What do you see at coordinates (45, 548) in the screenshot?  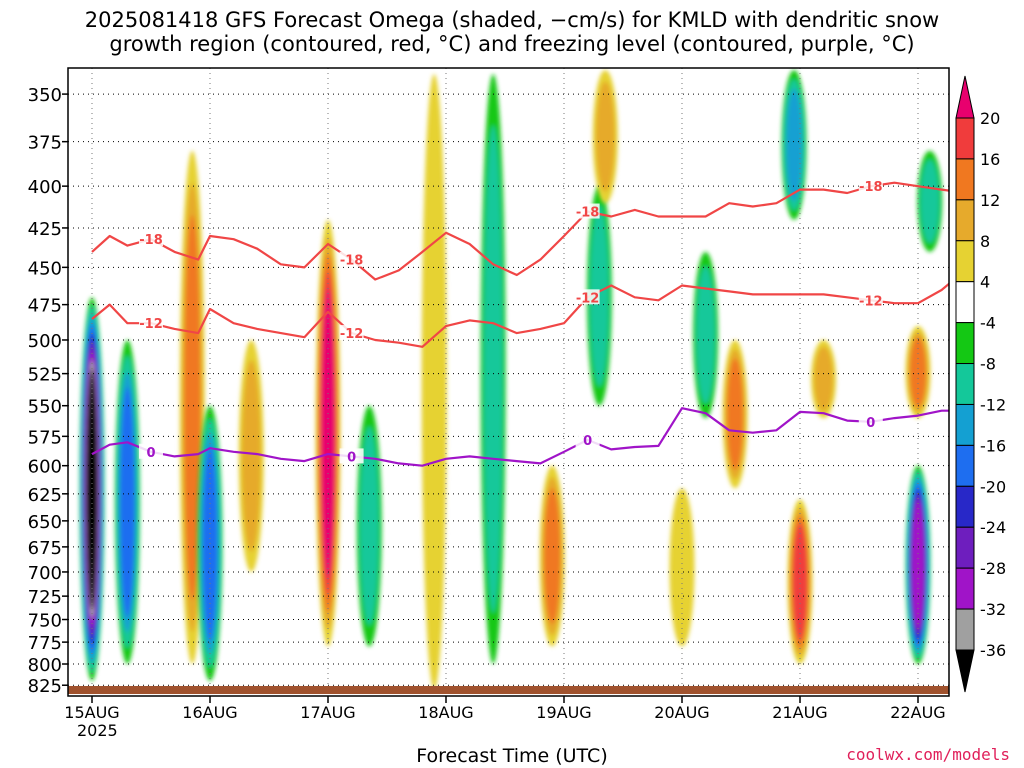 I see `y-tick-label: 675` at bounding box center [45, 548].